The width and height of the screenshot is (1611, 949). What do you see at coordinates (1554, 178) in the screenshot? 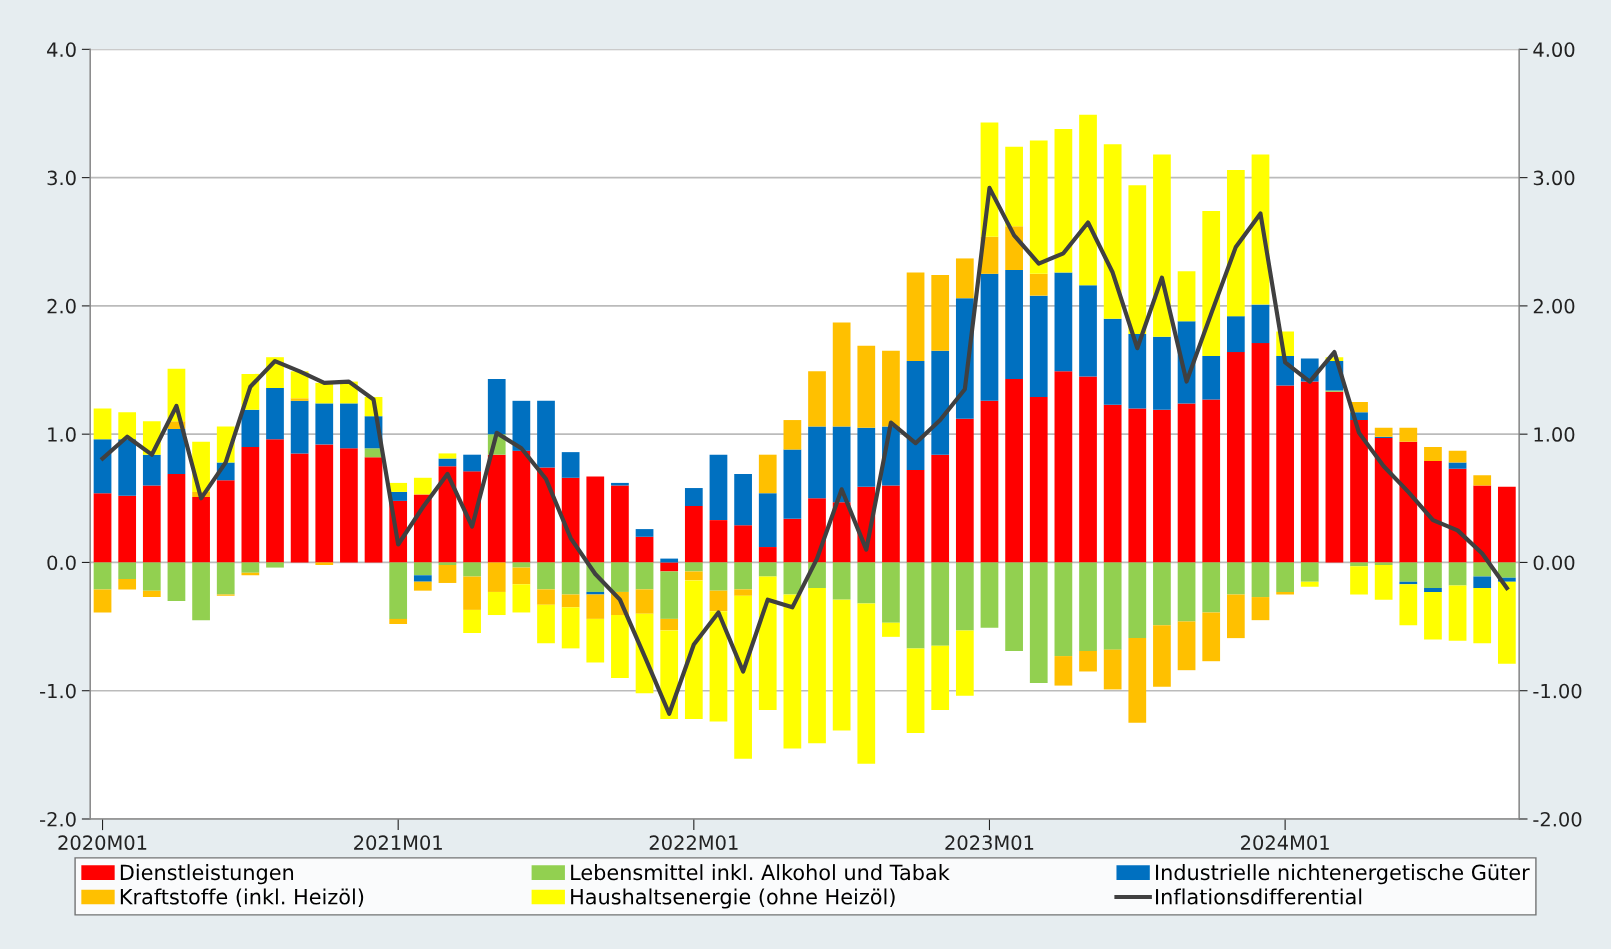
I see `y2-tick-label: 3.00` at bounding box center [1554, 178].